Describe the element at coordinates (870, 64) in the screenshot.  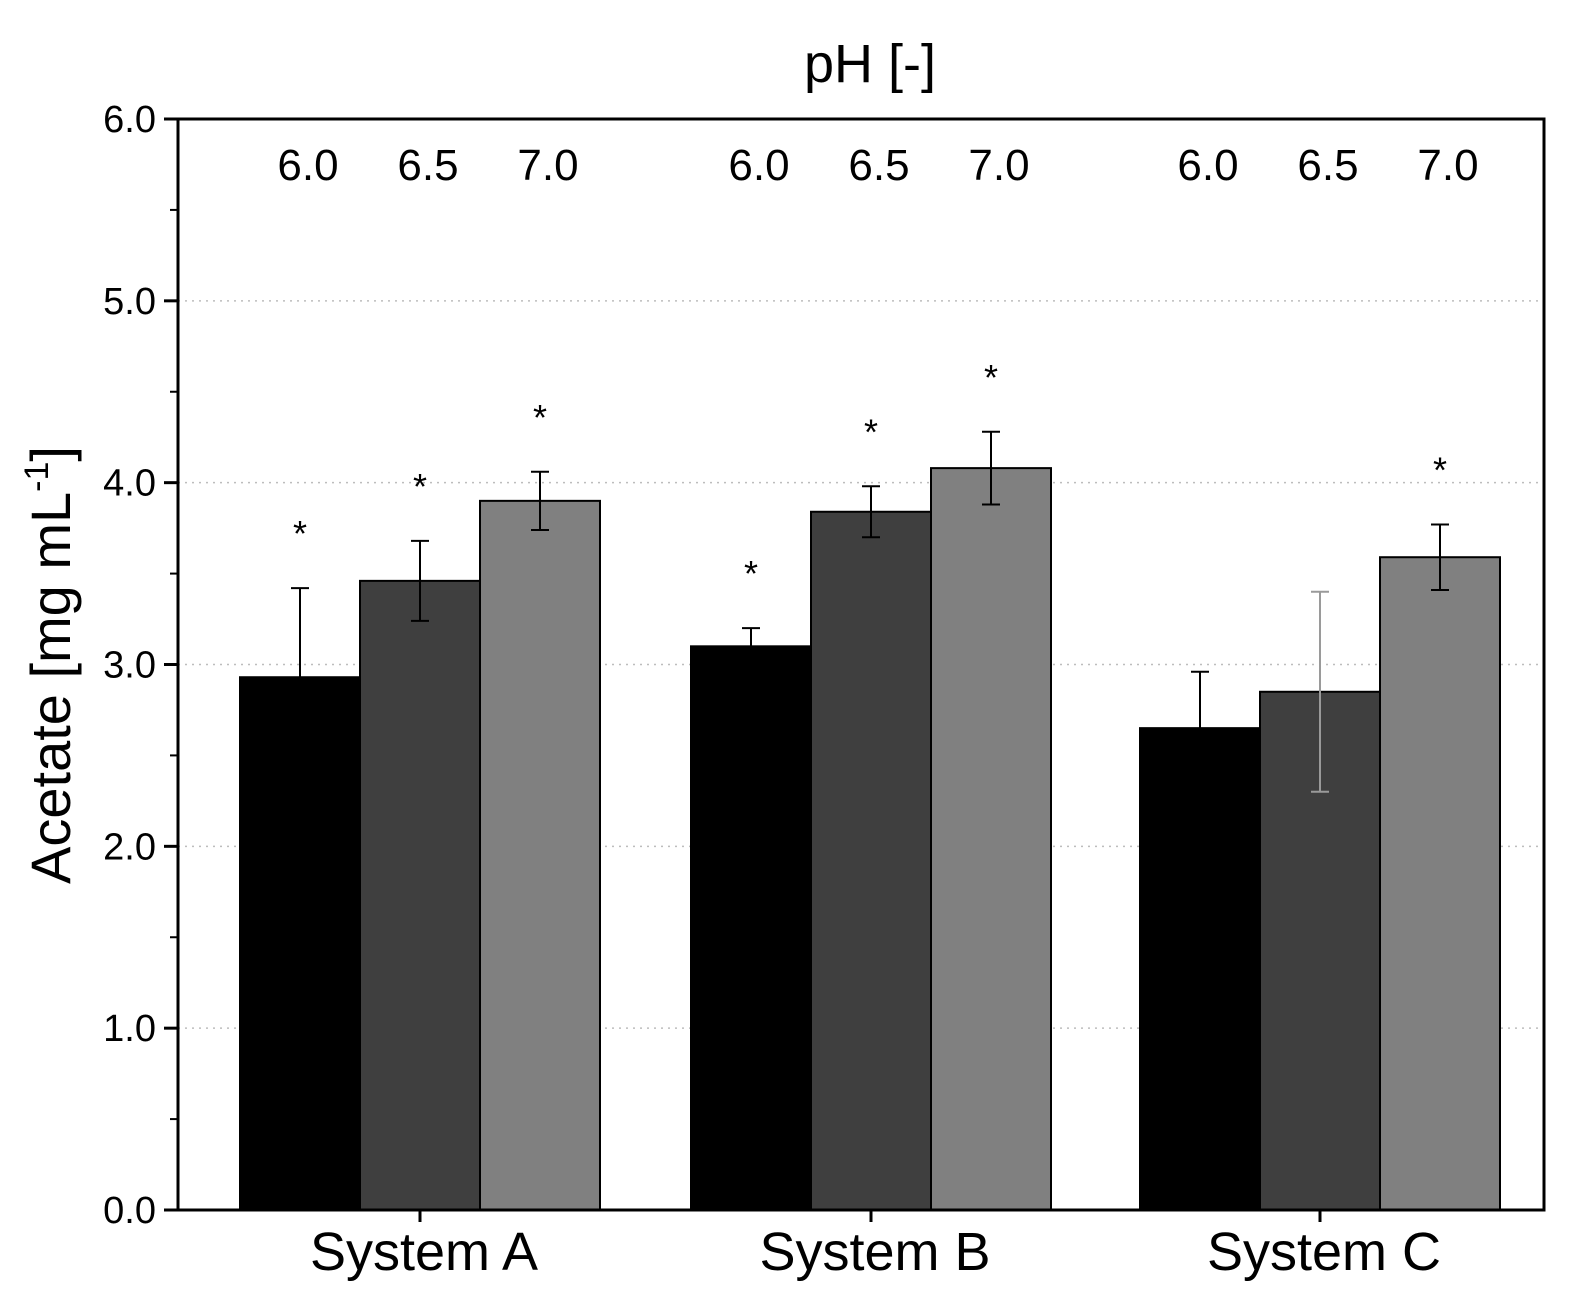
I see `chart-title: pH [-]` at that location.